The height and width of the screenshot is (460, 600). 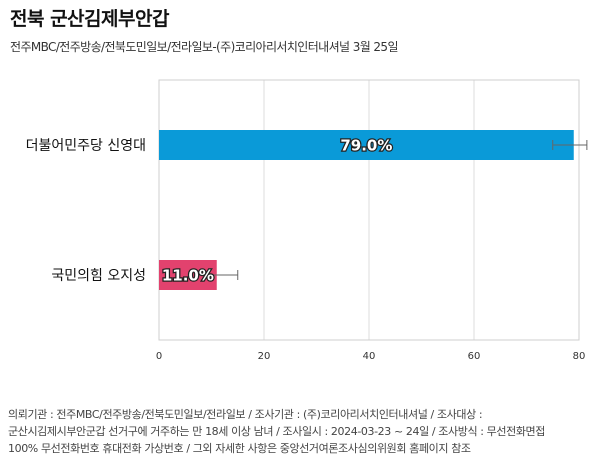 I want to click on bar, so click(x=366, y=145).